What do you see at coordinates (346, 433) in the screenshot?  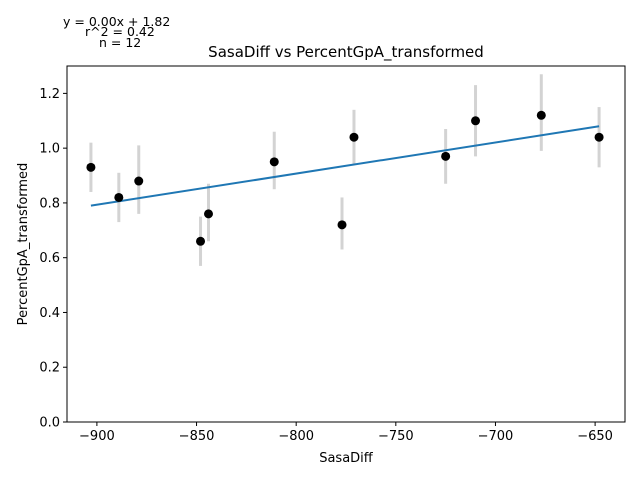 I see `x-axis-ticks: −900 −850 −800 −750 −700 −650` at bounding box center [346, 433].